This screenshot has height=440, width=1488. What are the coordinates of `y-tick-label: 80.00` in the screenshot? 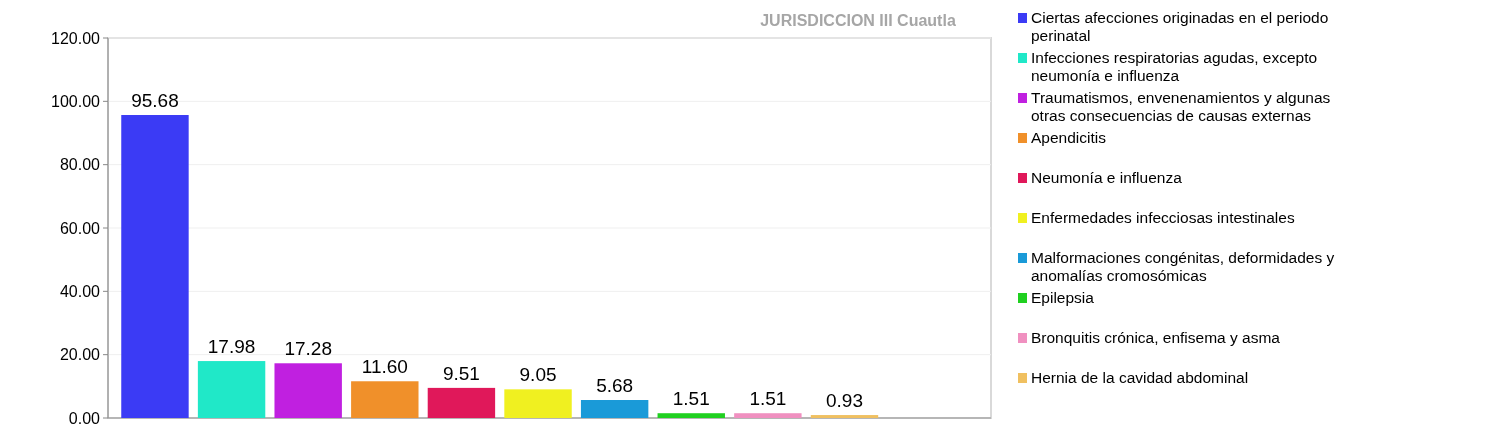 It's located at (80, 165).